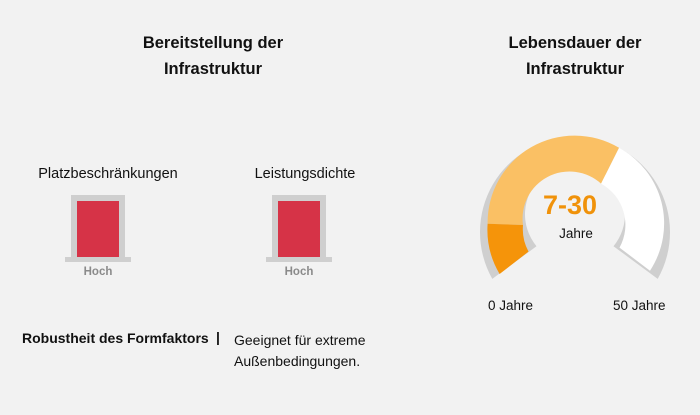  I want to click on gauge-max-label: 50 Jahre, so click(639, 305).